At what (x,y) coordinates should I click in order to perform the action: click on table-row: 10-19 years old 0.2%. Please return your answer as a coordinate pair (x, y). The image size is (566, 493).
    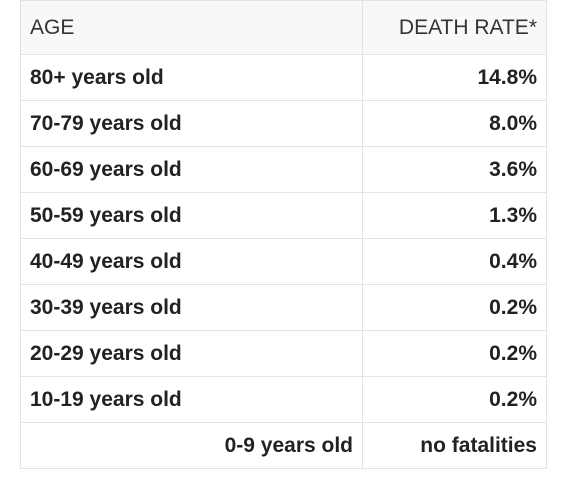
    Looking at the image, I should click on (283, 399).